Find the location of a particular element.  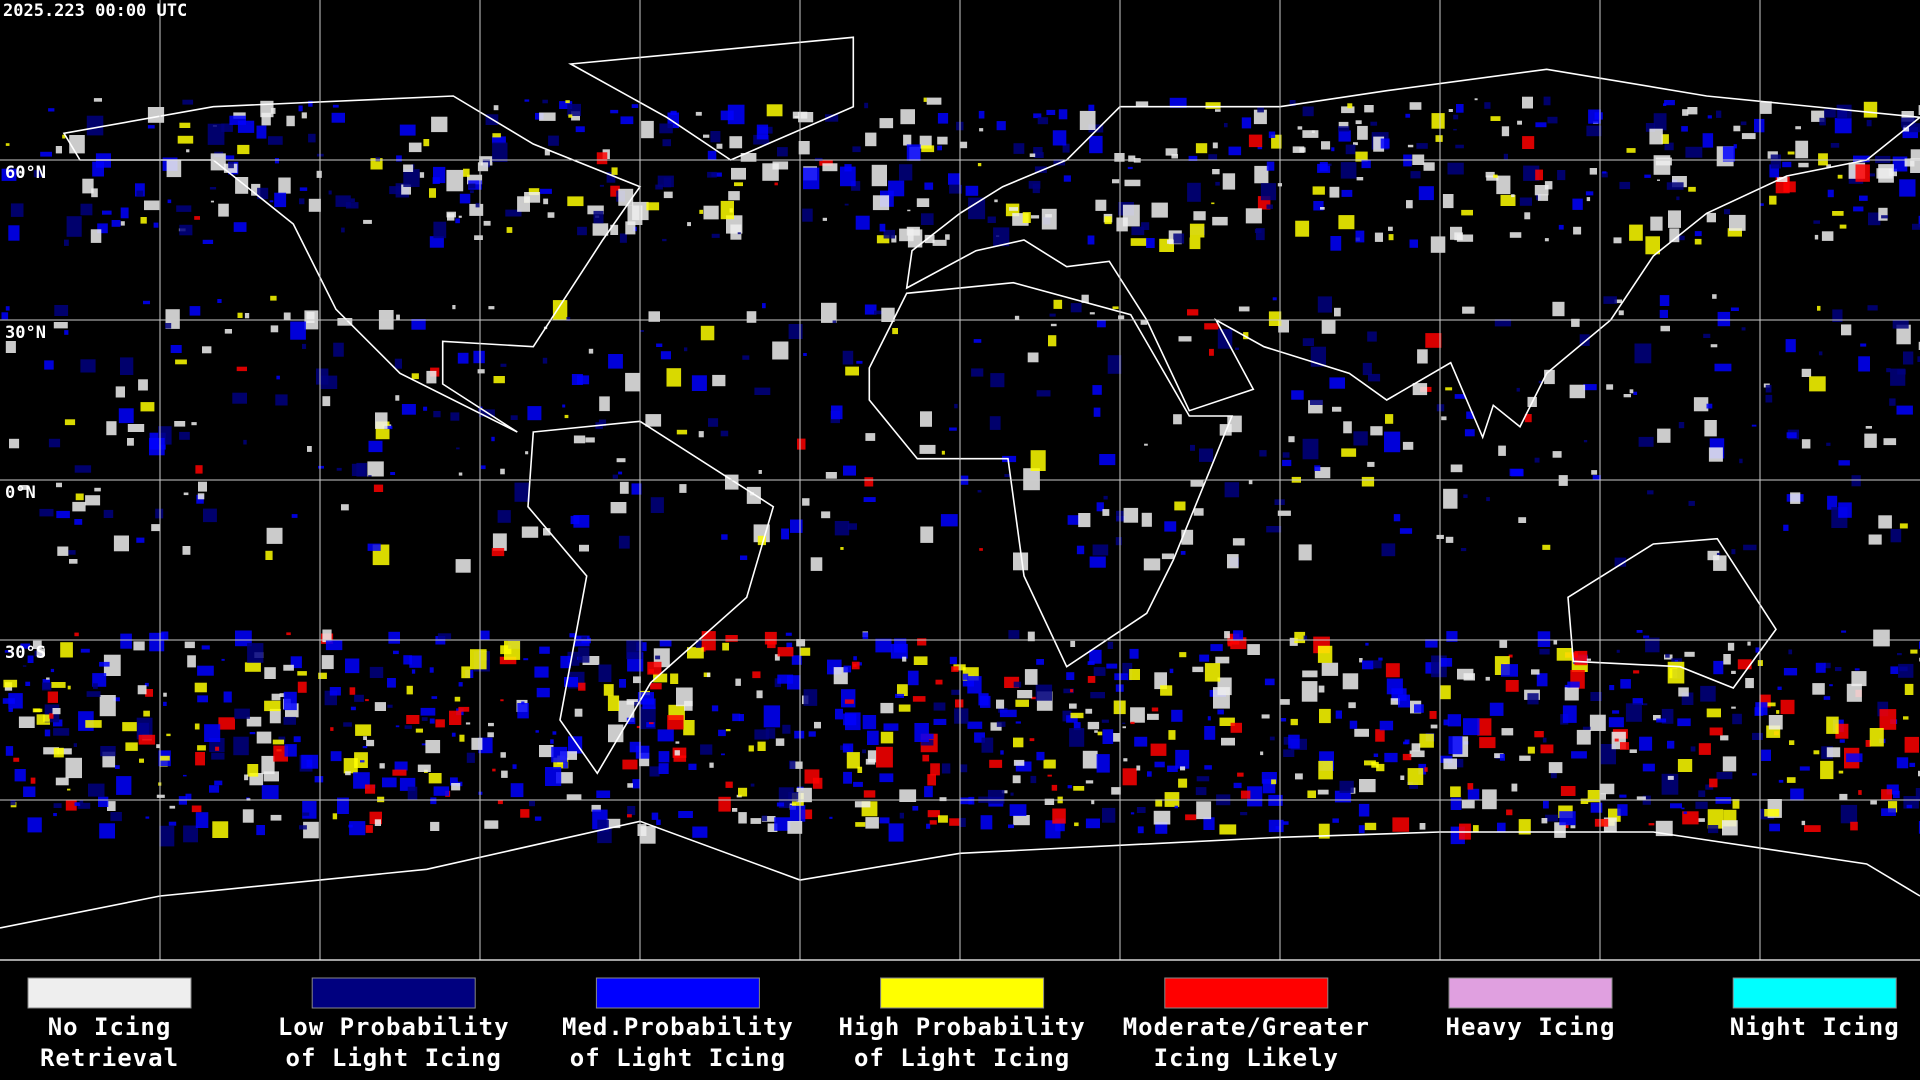

legend-swatch is located at coordinates (1246, 993).